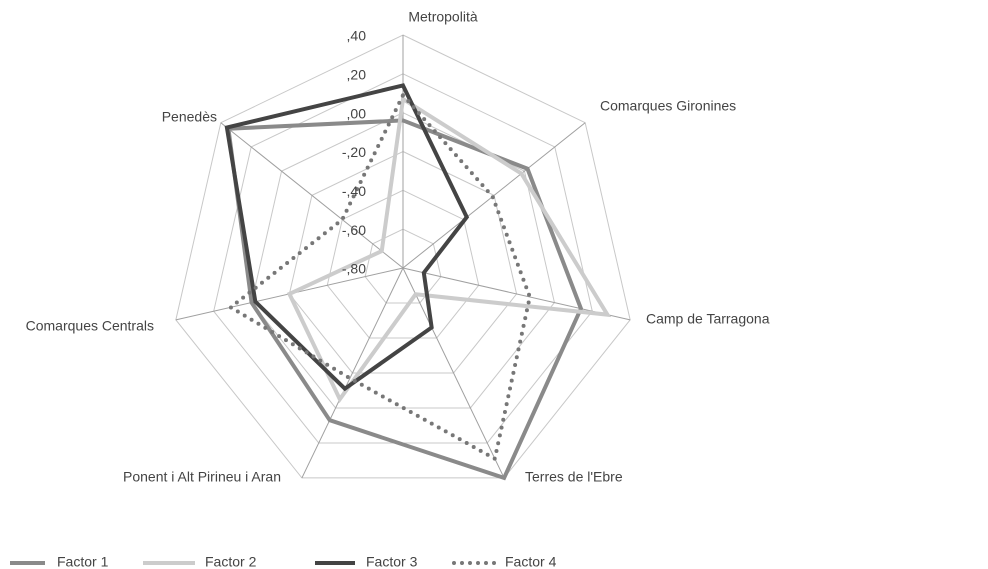 The image size is (988, 569). I want to click on r-tick-label: ,00, so click(357, 113).